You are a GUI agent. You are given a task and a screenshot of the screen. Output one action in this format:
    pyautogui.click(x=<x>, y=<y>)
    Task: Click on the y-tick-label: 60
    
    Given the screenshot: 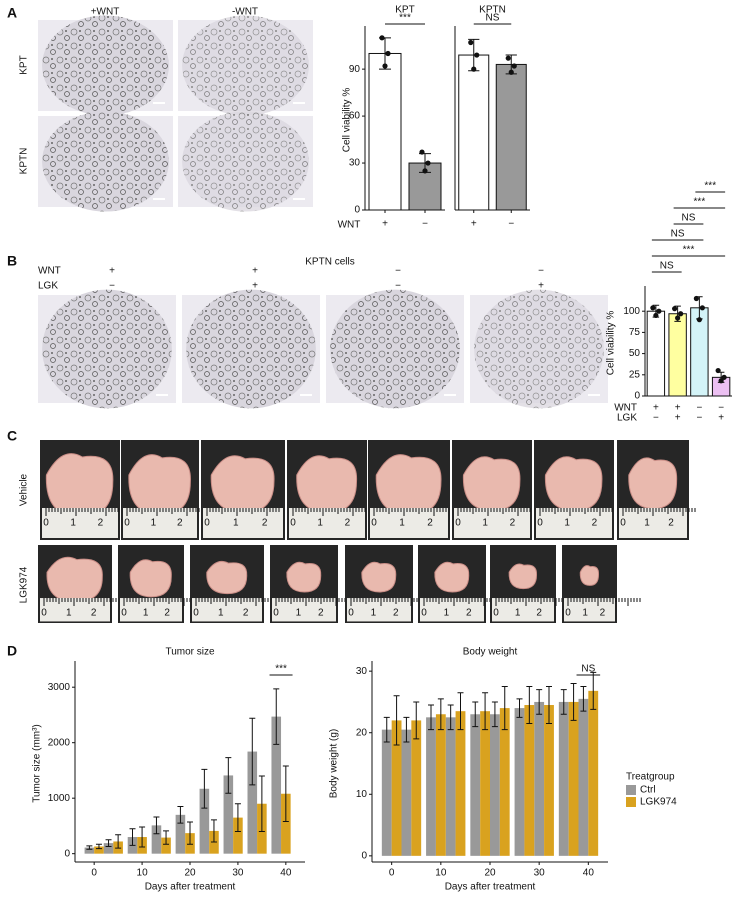 What is the action you would take?
    pyautogui.click(x=355, y=116)
    